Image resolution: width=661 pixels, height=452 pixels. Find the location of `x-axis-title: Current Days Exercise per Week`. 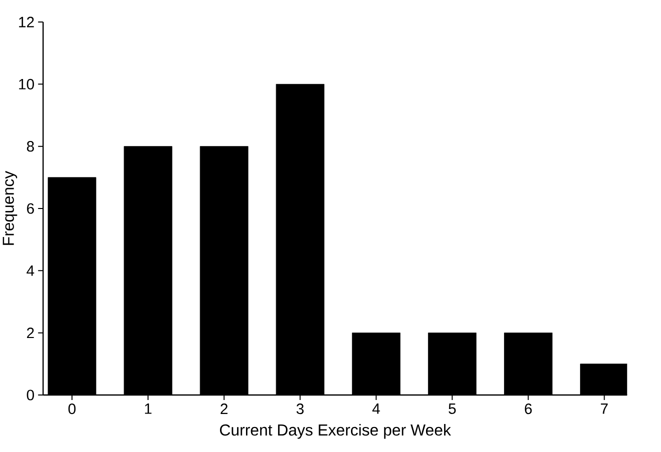

x-axis-title: Current Days Exercise per Week is located at coordinates (336, 431).